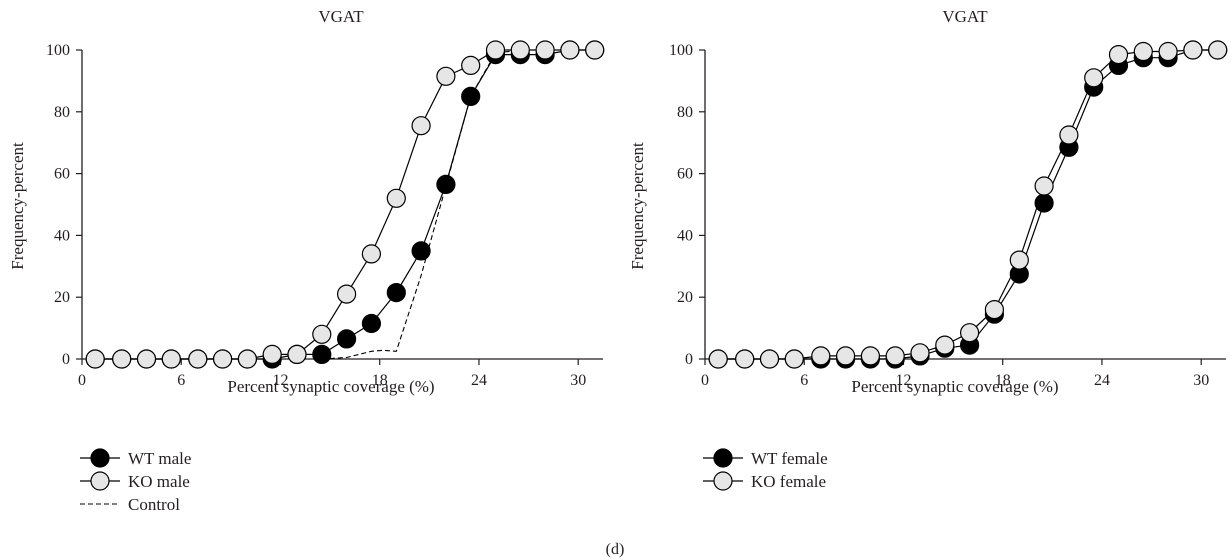 This screenshot has height=560, width=1231. What do you see at coordinates (788, 481) in the screenshot?
I see `legend-label: KO female` at bounding box center [788, 481].